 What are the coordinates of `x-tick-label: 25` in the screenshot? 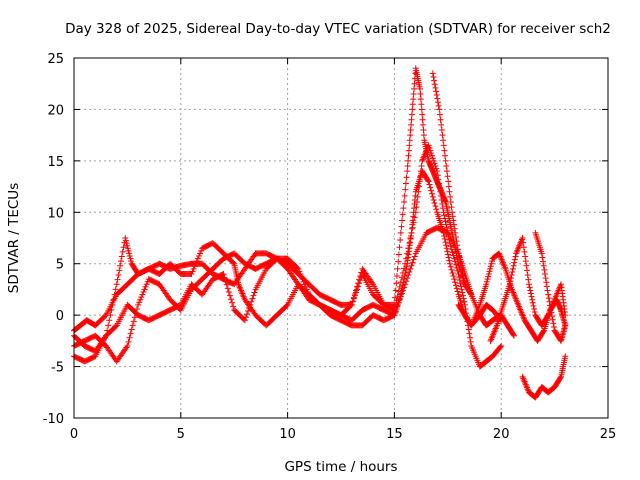 It's located at (608, 434).